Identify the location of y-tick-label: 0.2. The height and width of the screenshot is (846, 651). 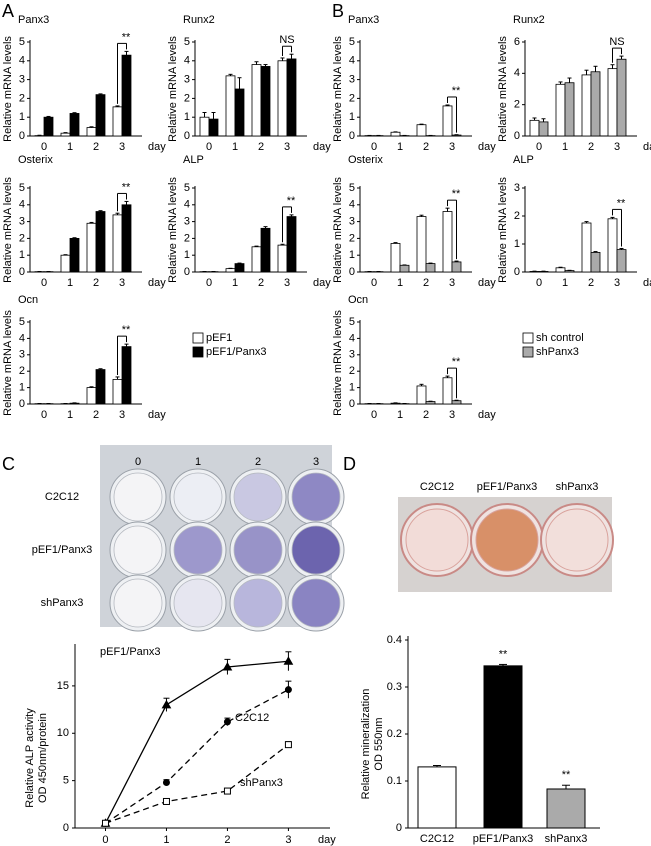
(394, 734).